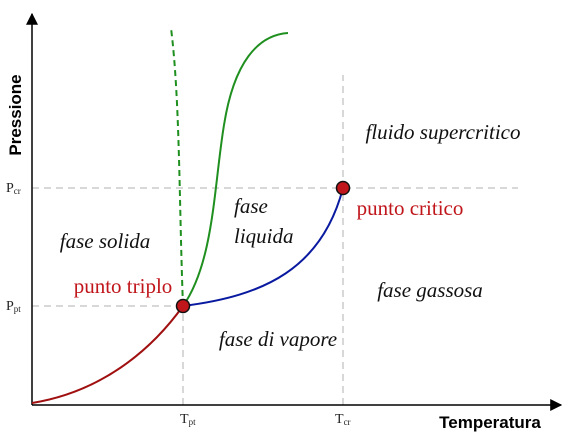 This screenshot has height=443, width=575. Describe the element at coordinates (235, 169) in the screenshot. I see `fusion-curve` at that location.